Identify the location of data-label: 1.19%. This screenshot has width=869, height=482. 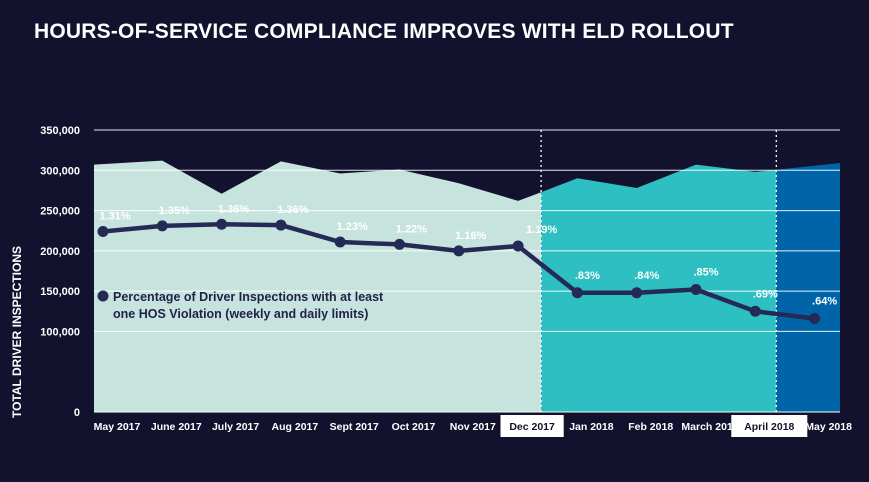
(541, 230).